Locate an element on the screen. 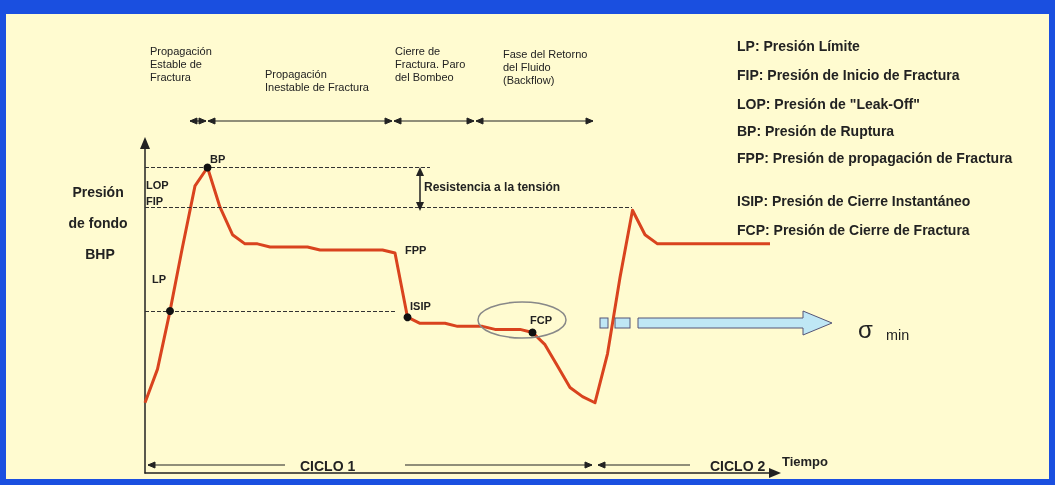  text: LP: Presión Límite is located at coordinates (799, 46).